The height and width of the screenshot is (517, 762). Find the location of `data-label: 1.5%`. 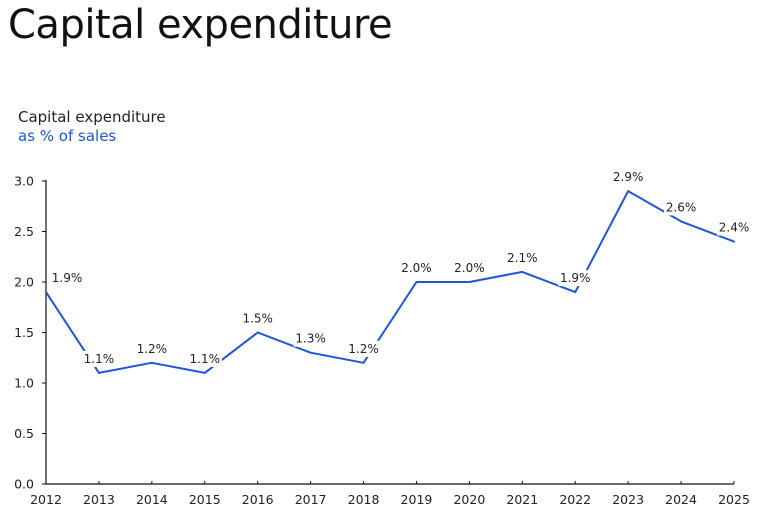

data-label: 1.5% is located at coordinates (257, 319).